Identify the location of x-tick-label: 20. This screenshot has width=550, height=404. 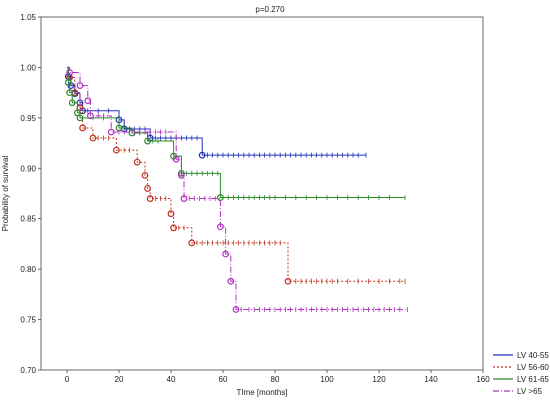
(119, 379).